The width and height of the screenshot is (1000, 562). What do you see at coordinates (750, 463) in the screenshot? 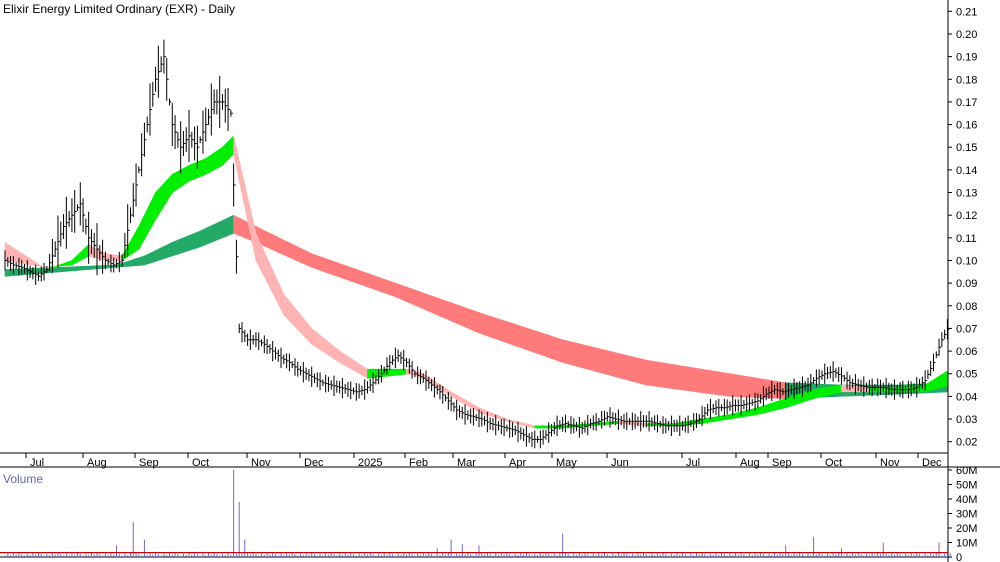
I see `x-tick-label: Aug` at bounding box center [750, 463].